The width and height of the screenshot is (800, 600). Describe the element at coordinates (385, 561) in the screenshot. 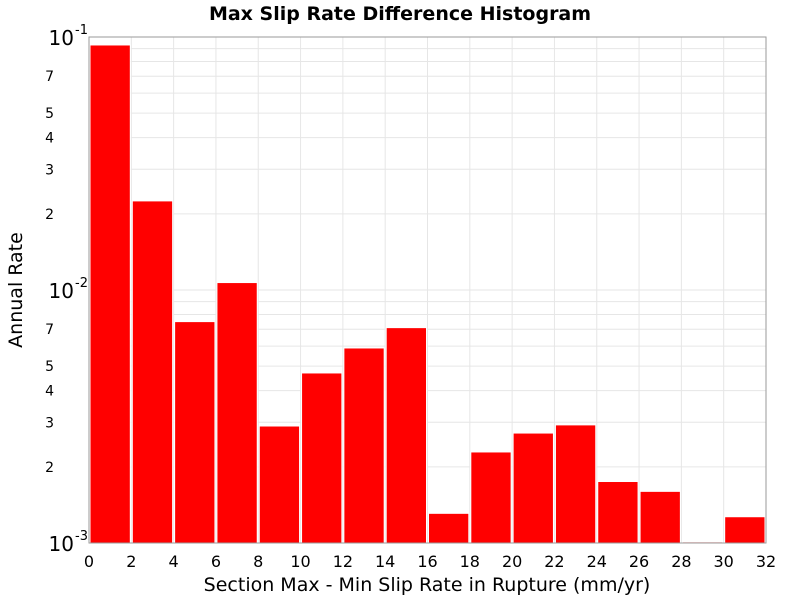

I see `x-tick-label: 14` at that location.